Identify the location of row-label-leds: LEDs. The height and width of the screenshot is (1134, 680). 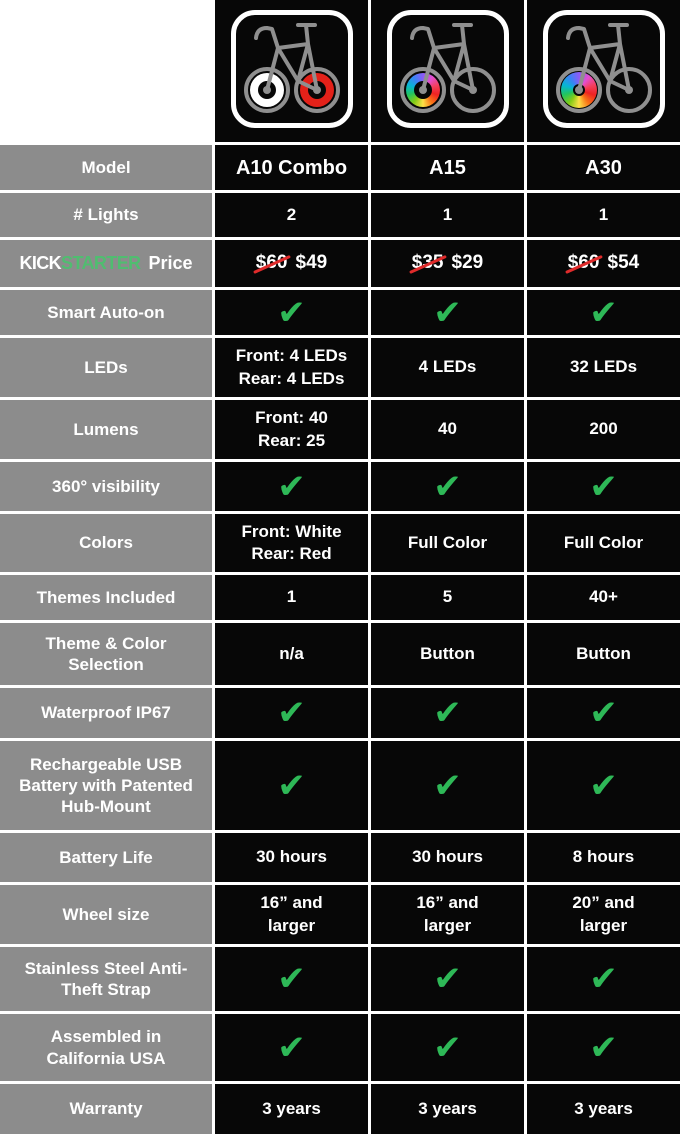
(106, 367).